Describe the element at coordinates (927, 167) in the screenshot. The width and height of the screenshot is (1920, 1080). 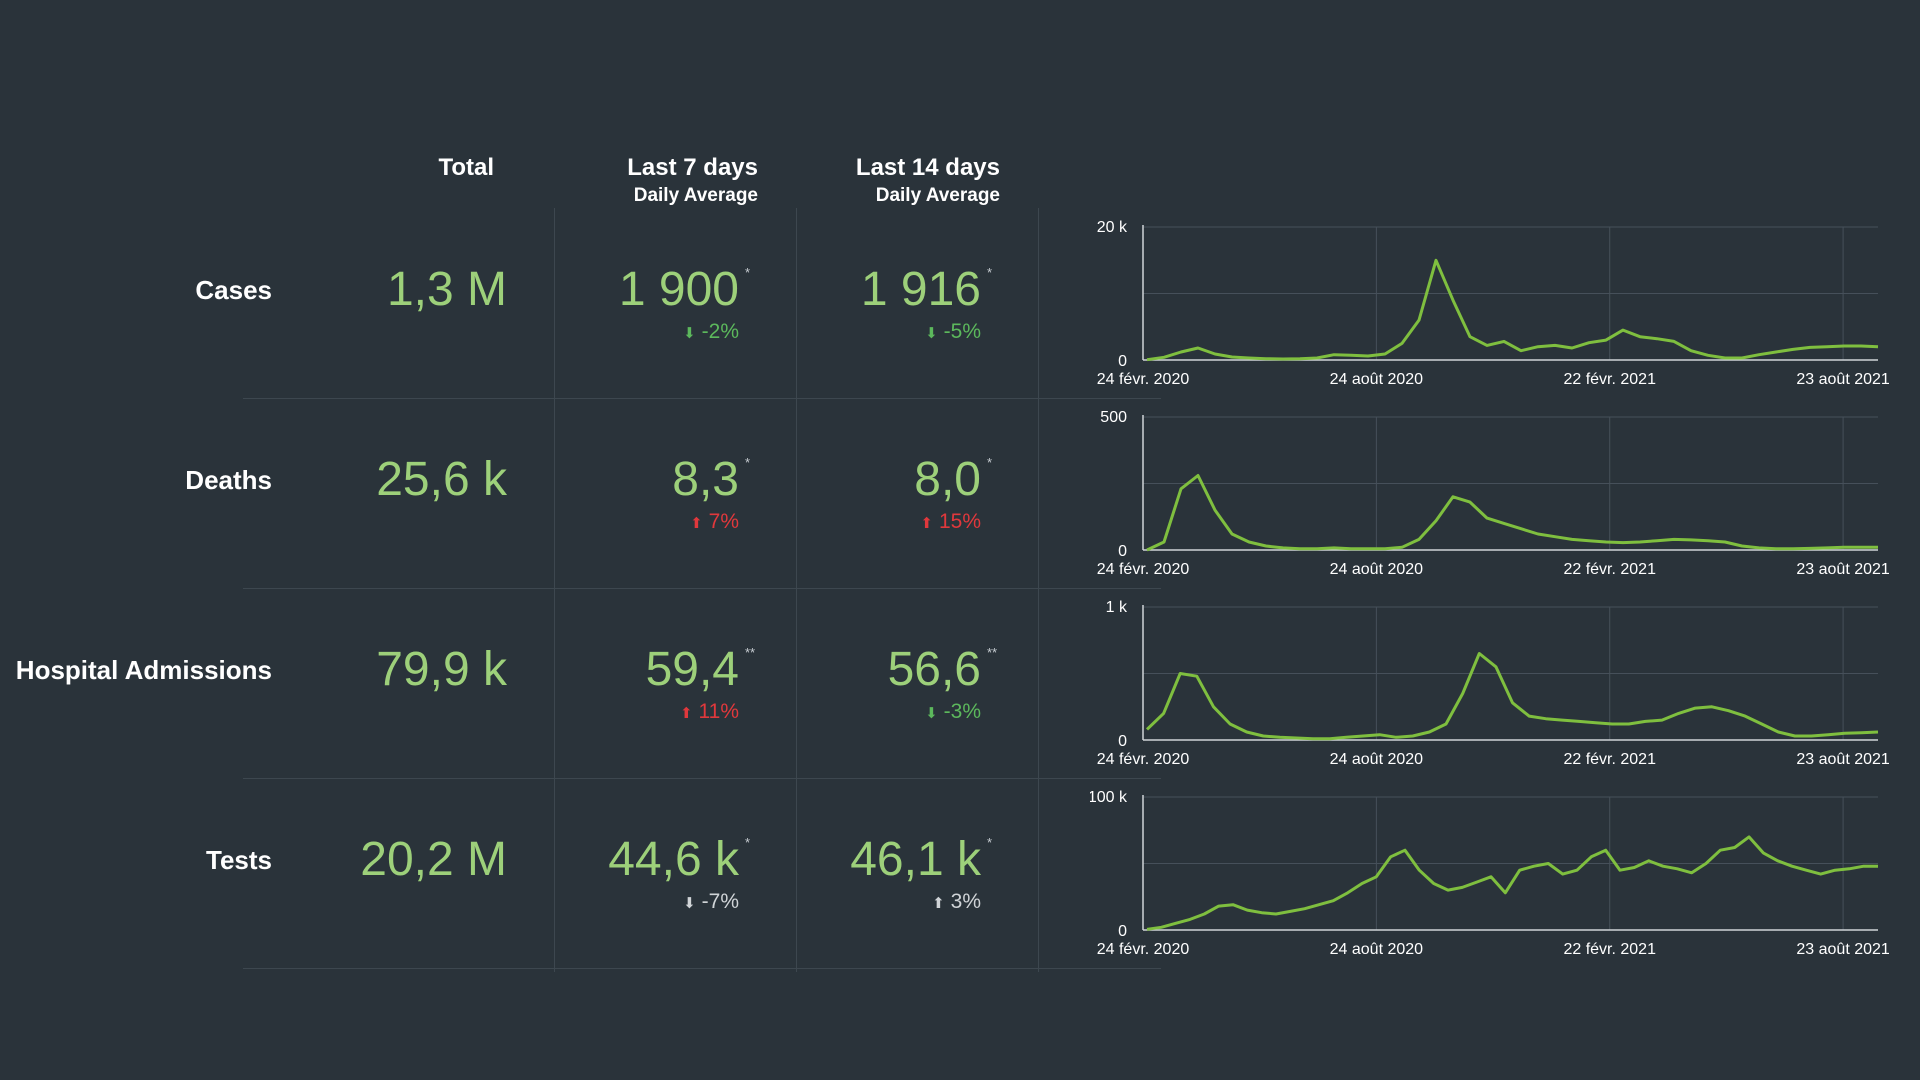
I see `header-last14-label: Last 14 days` at that location.